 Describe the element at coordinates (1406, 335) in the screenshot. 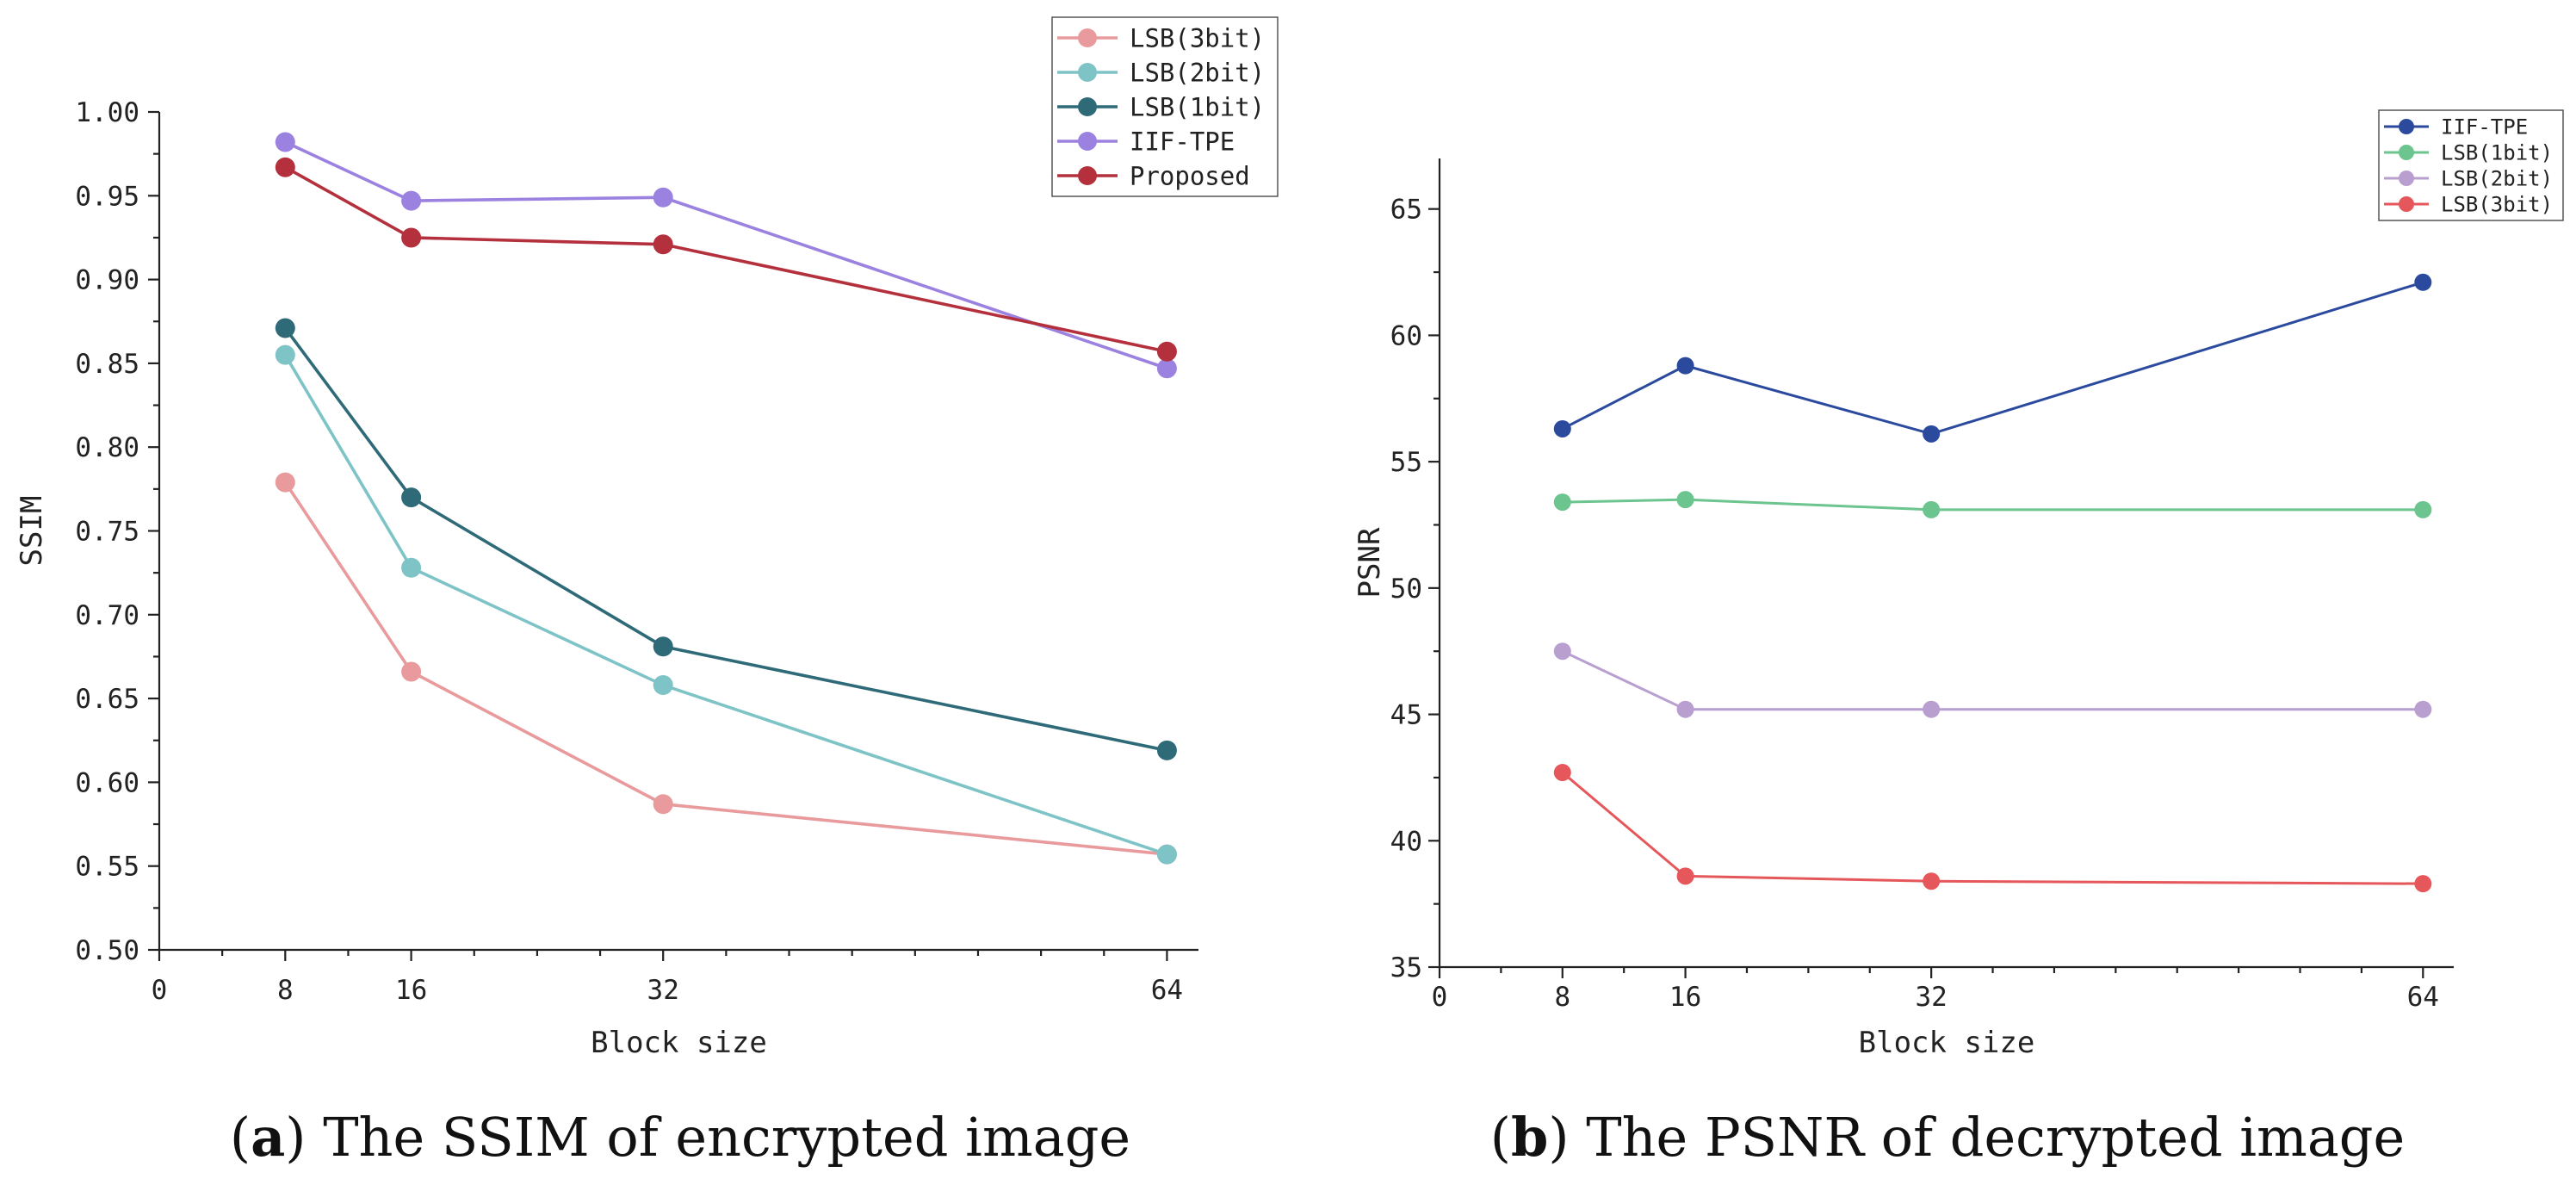

I see `y-tick-label: 60` at that location.